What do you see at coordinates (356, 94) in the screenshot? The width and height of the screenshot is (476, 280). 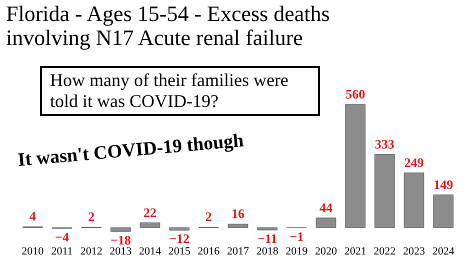 I see `data-label: 560` at bounding box center [356, 94].